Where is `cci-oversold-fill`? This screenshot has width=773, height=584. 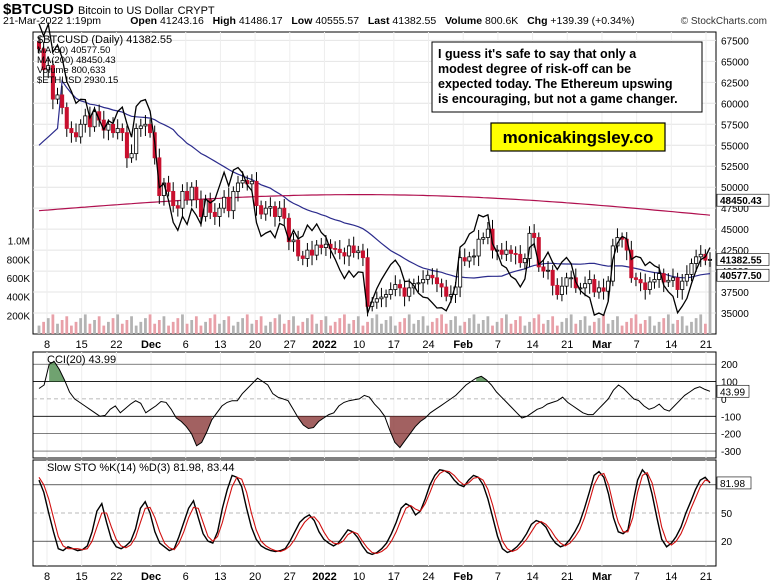 cci-oversold-fill is located at coordinates (194, 431).